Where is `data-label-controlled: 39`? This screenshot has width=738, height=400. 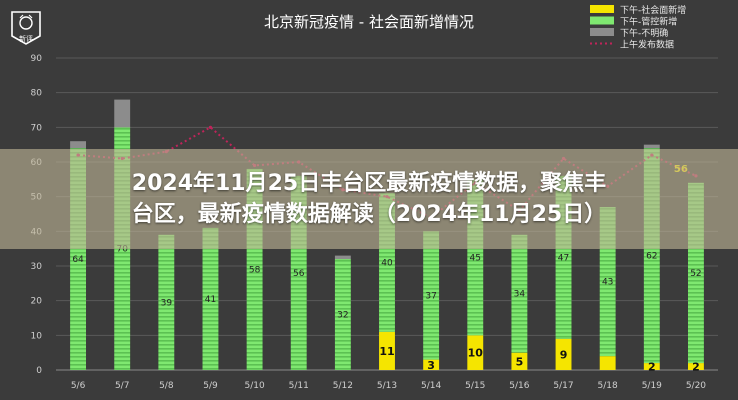 data-label-controlled: 39 is located at coordinates (167, 303).